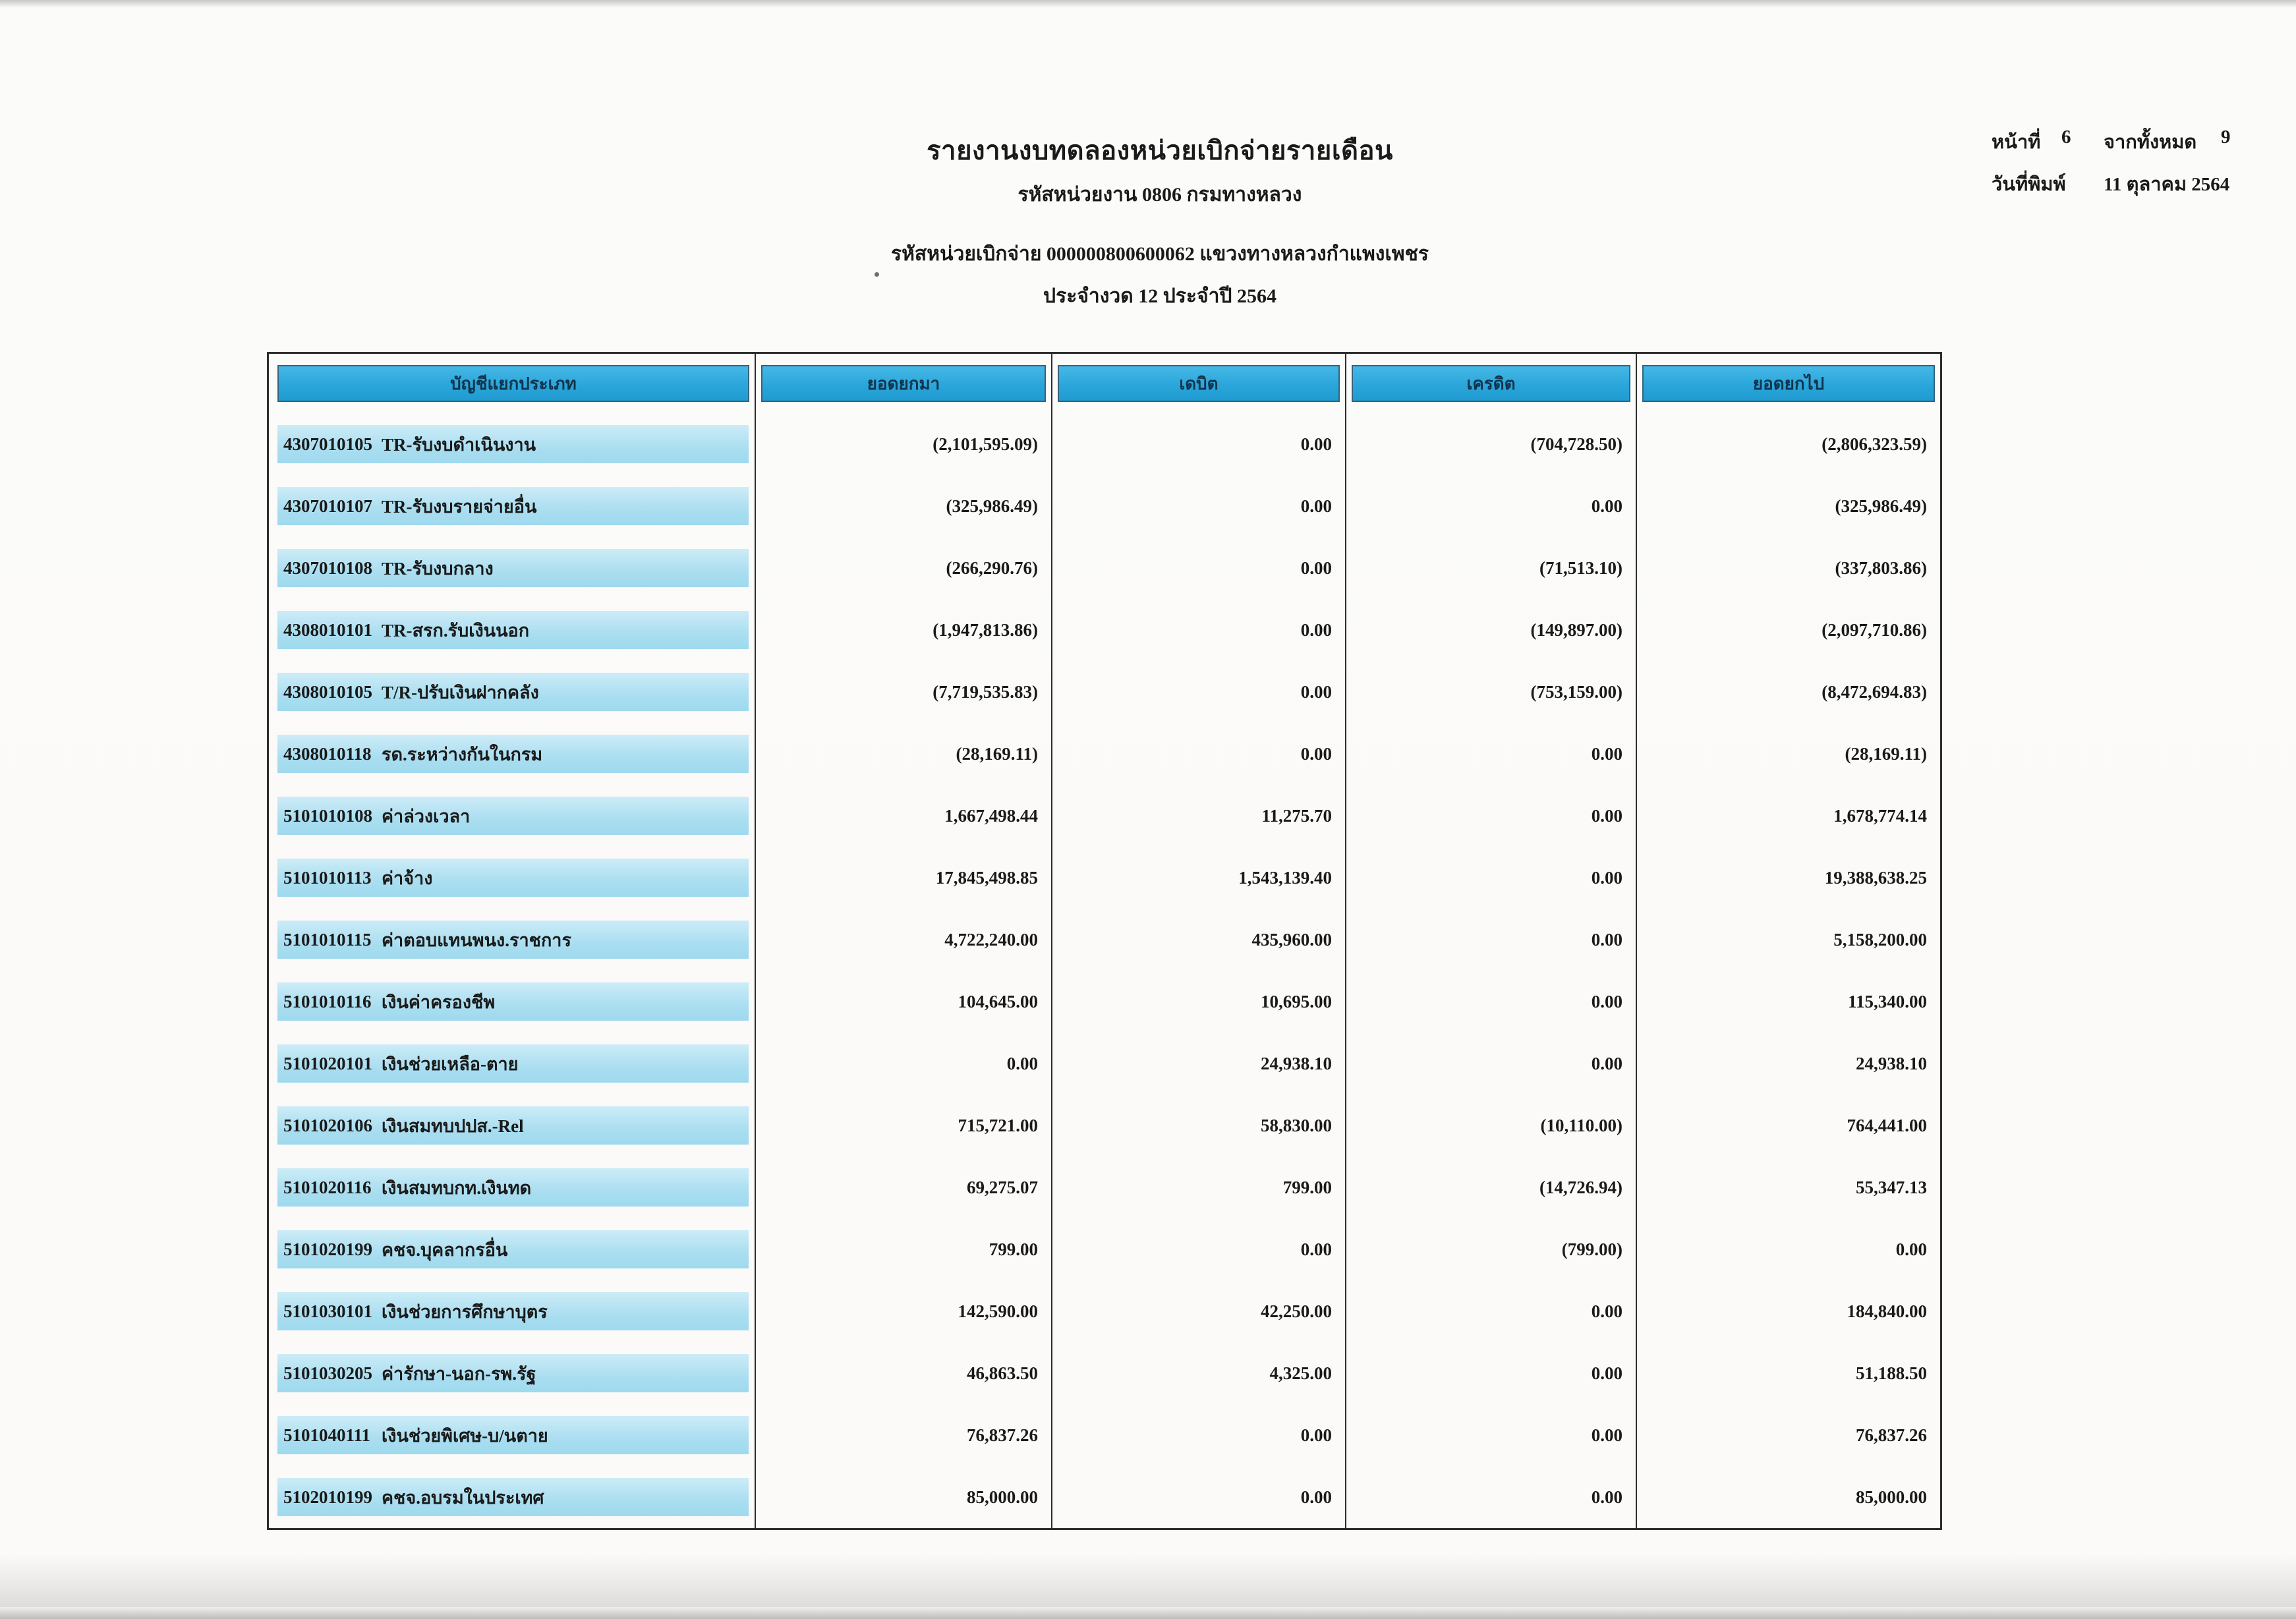 Image resolution: width=2296 pixels, height=1619 pixels. What do you see at coordinates (513, 940) in the screenshot?
I see `account-band: 5101010115 ค่าตอบแทนพนง.ราชการ` at bounding box center [513, 940].